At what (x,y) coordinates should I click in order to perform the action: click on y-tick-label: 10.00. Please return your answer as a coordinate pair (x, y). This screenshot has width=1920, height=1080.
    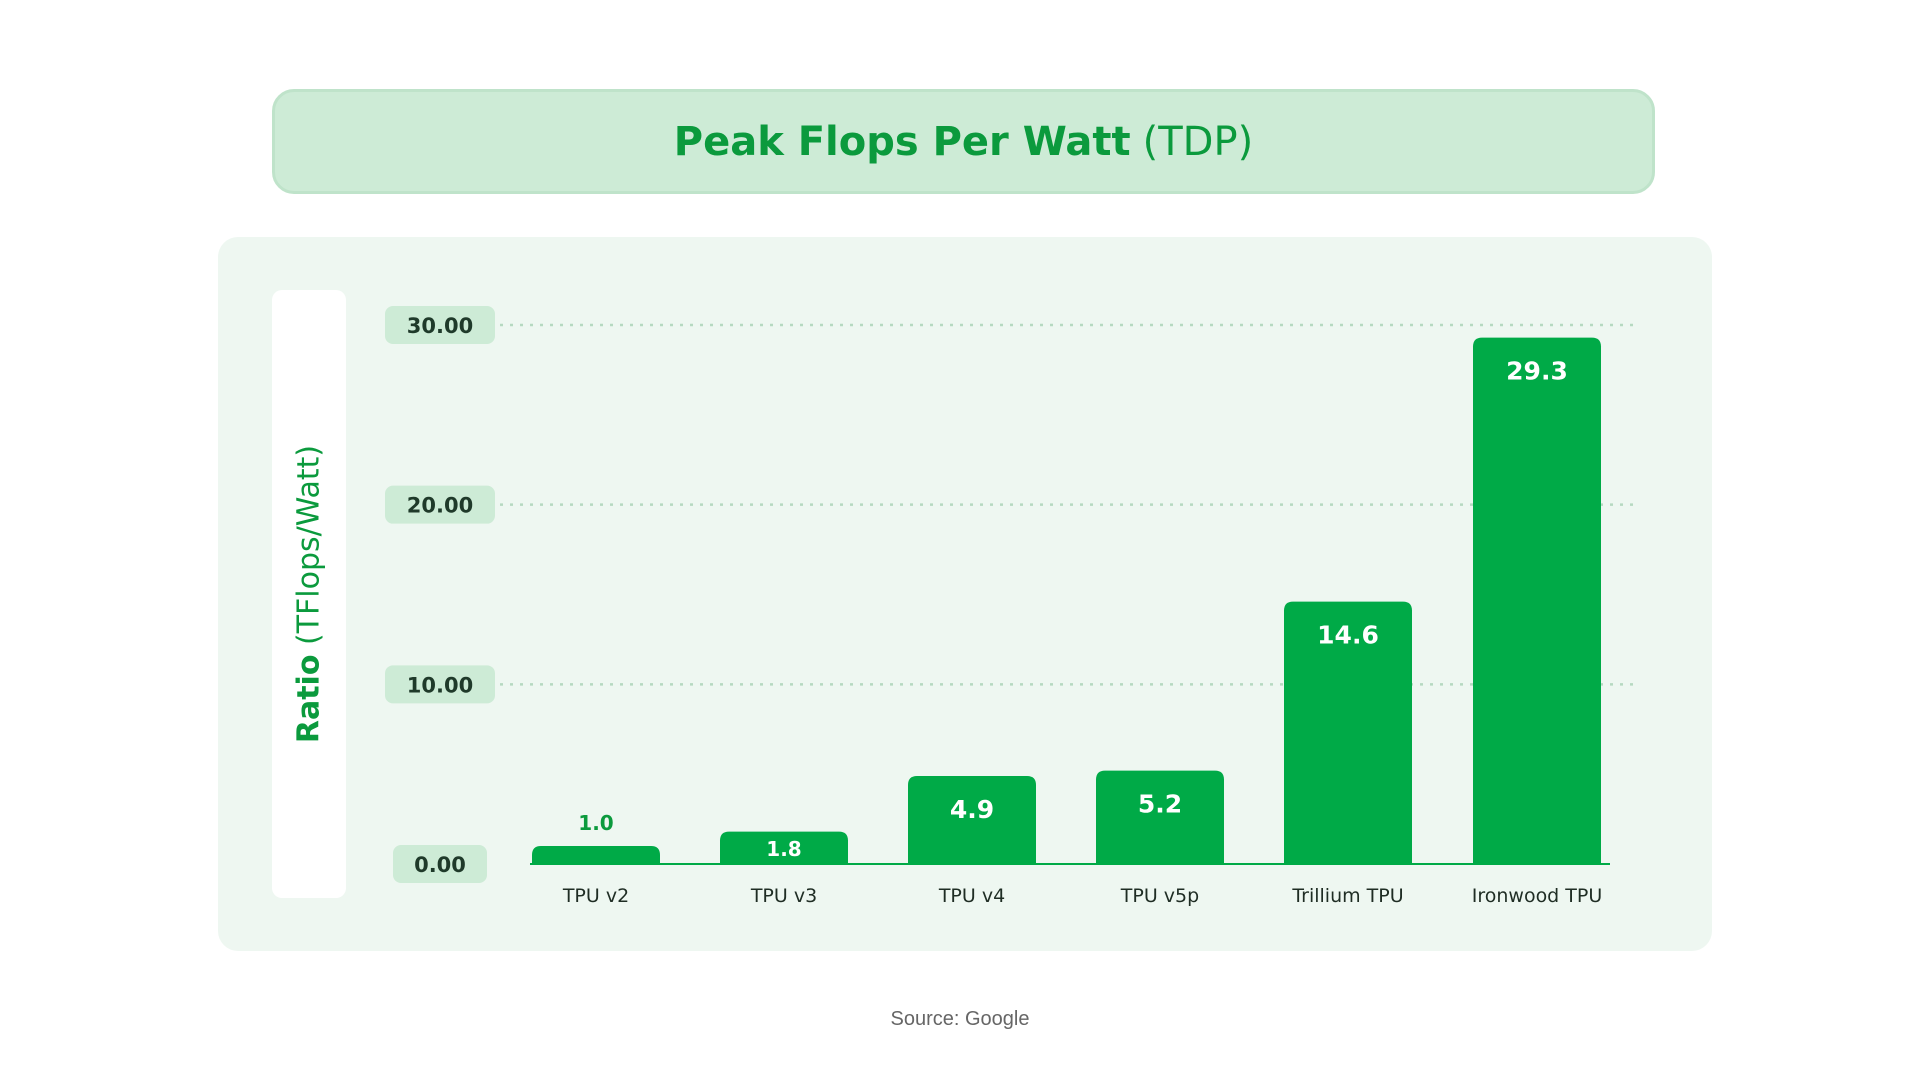
    Looking at the image, I should click on (440, 685).